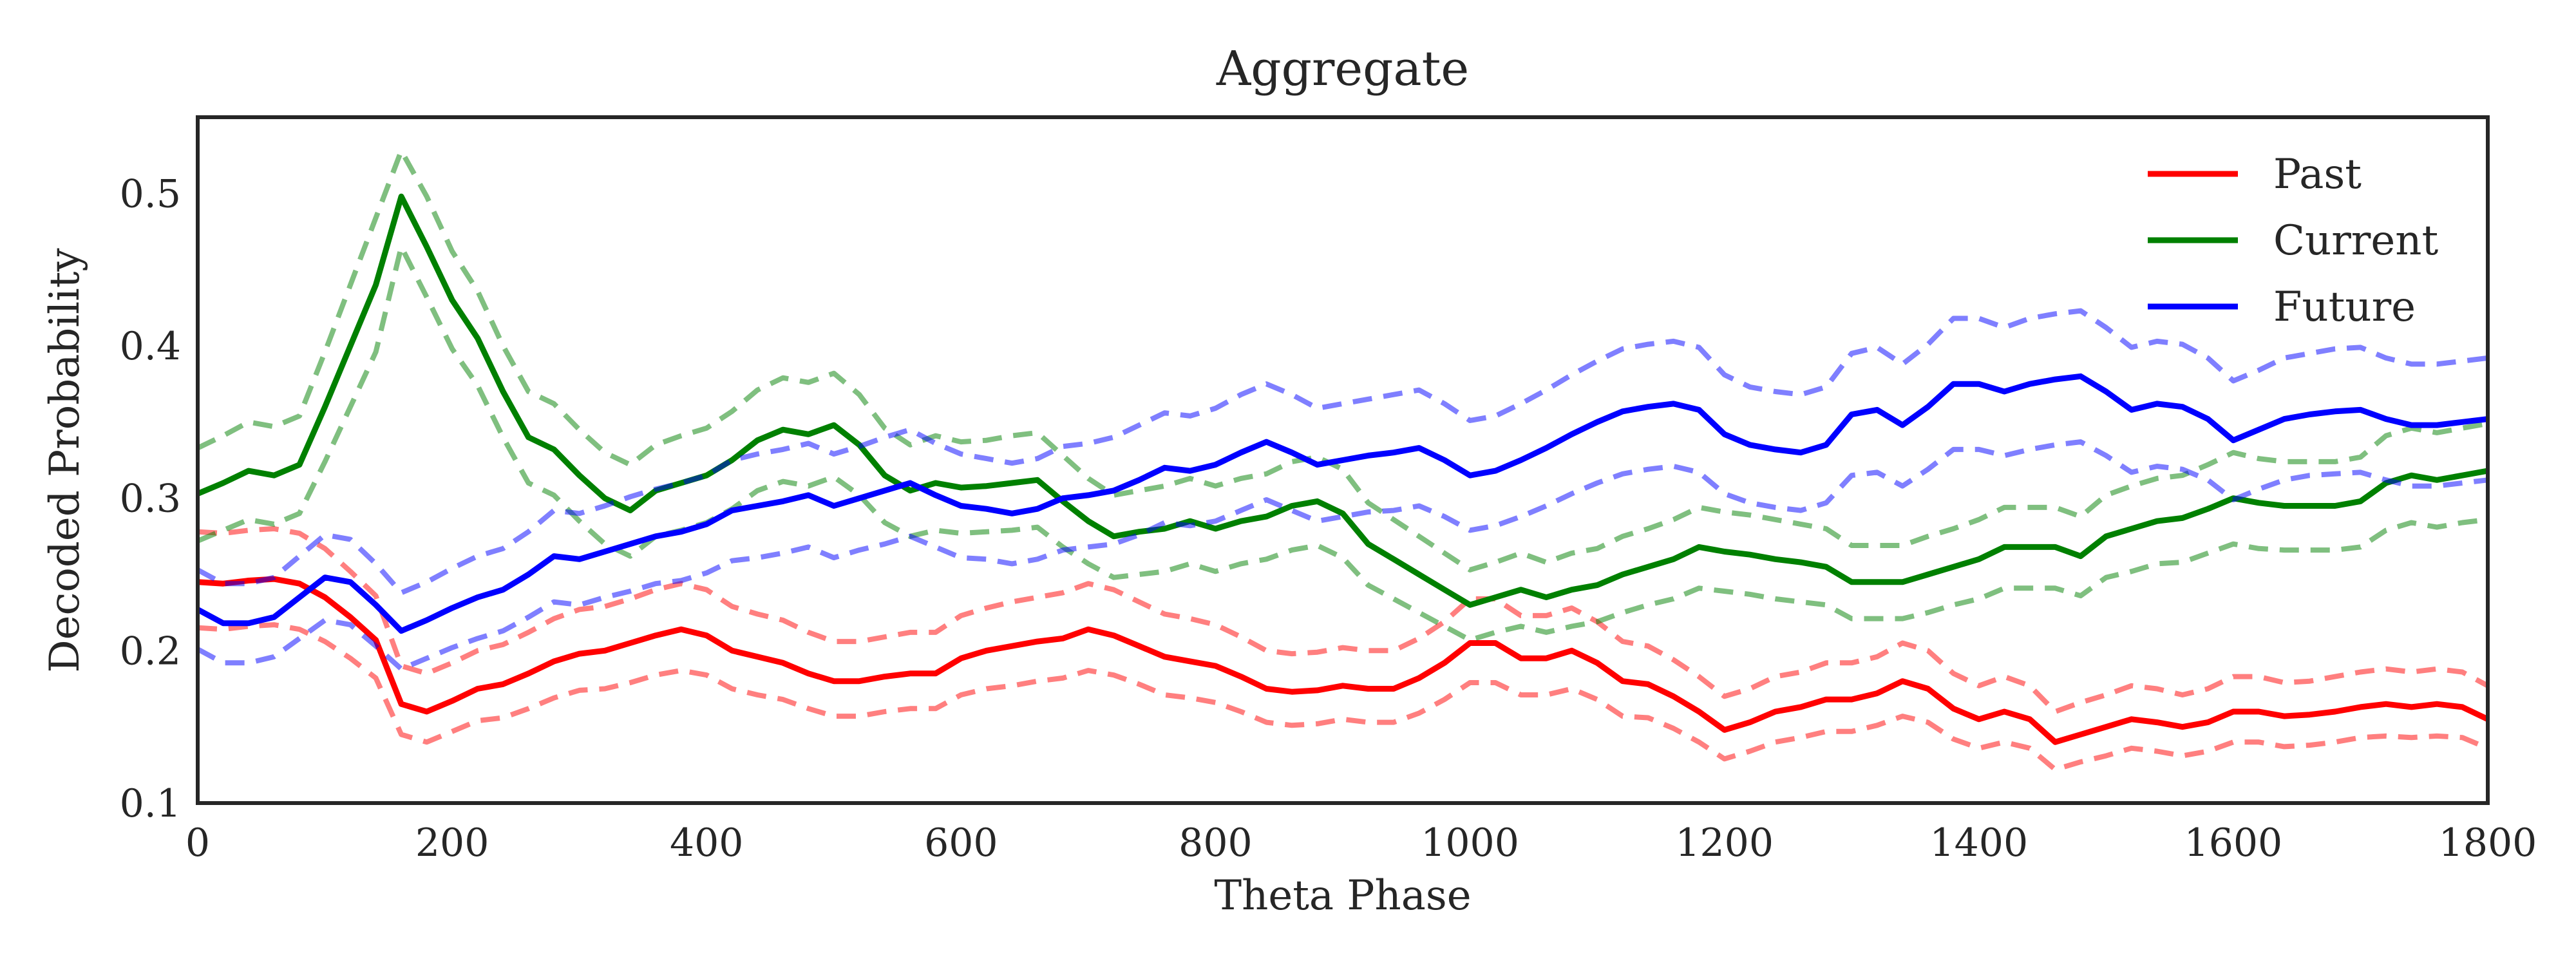  What do you see at coordinates (452, 843) in the screenshot?
I see `x-tick-label: 200` at bounding box center [452, 843].